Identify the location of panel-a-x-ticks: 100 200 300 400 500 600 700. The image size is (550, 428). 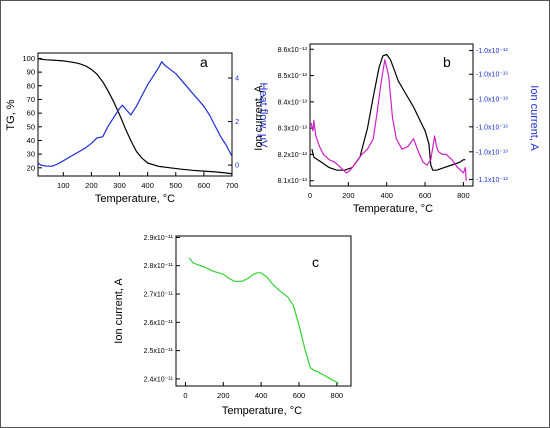
(147, 181).